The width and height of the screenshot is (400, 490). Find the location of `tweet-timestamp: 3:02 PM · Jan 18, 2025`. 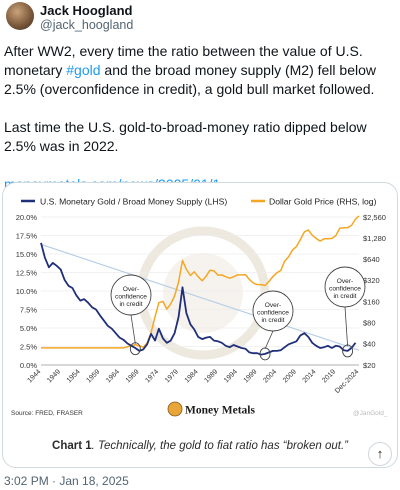

tweet-timestamp: 3:02 PM · Jan 18, 2025 is located at coordinates (66, 481).